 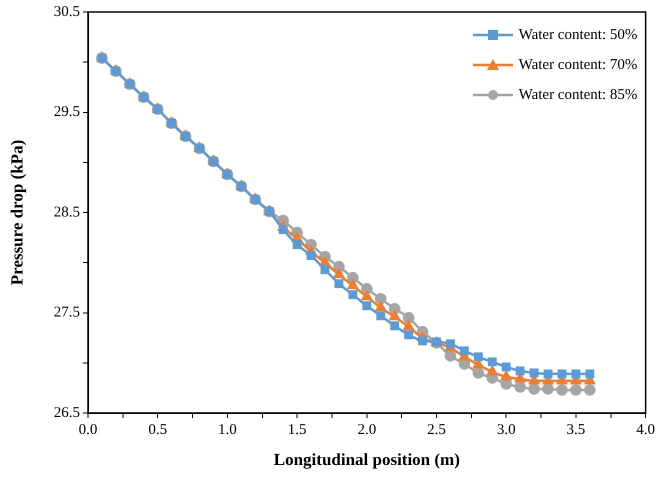 I want to click on y-tick-label: 30.5, so click(x=67, y=12).